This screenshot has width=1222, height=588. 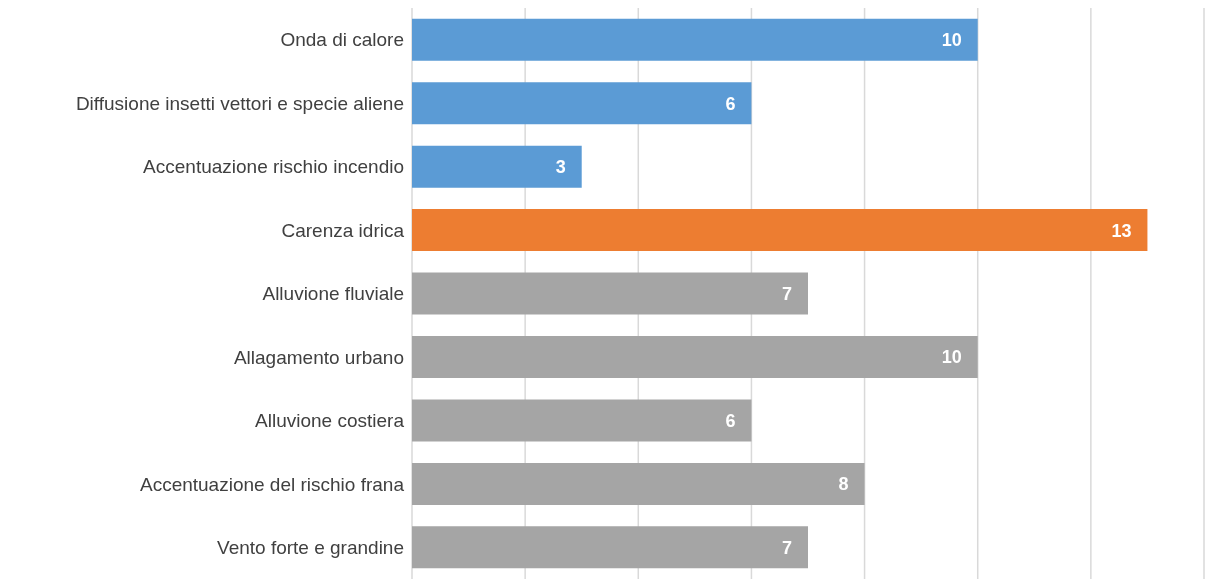 What do you see at coordinates (330, 421) in the screenshot?
I see `y-tick-label: Alluvione costiera` at bounding box center [330, 421].